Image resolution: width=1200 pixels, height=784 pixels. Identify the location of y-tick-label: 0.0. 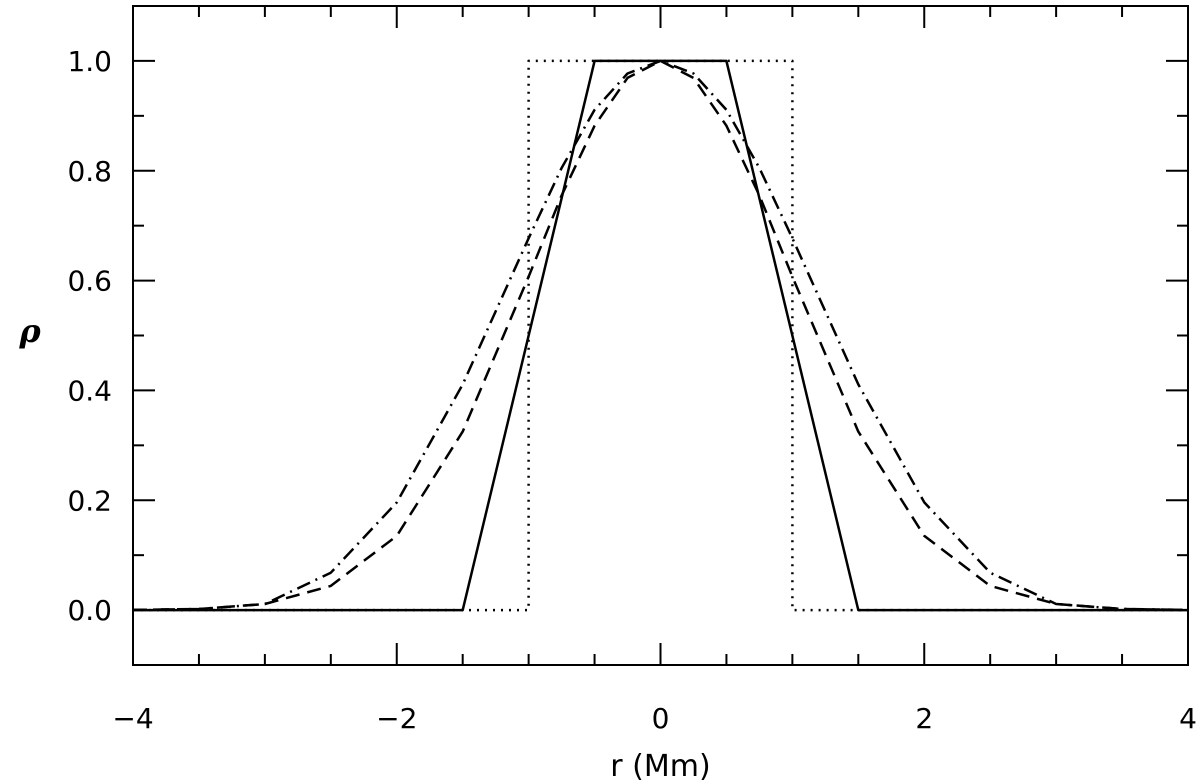
(89, 610).